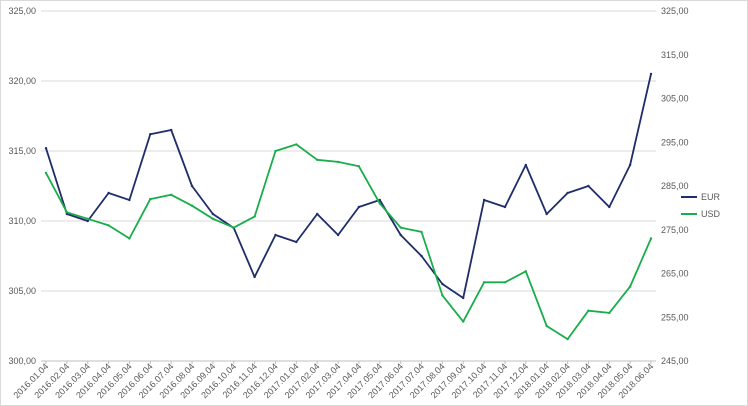 The image size is (748, 406). Describe the element at coordinates (22, 11) in the screenshot. I see `left-y-tick-label: 325,00` at that location.